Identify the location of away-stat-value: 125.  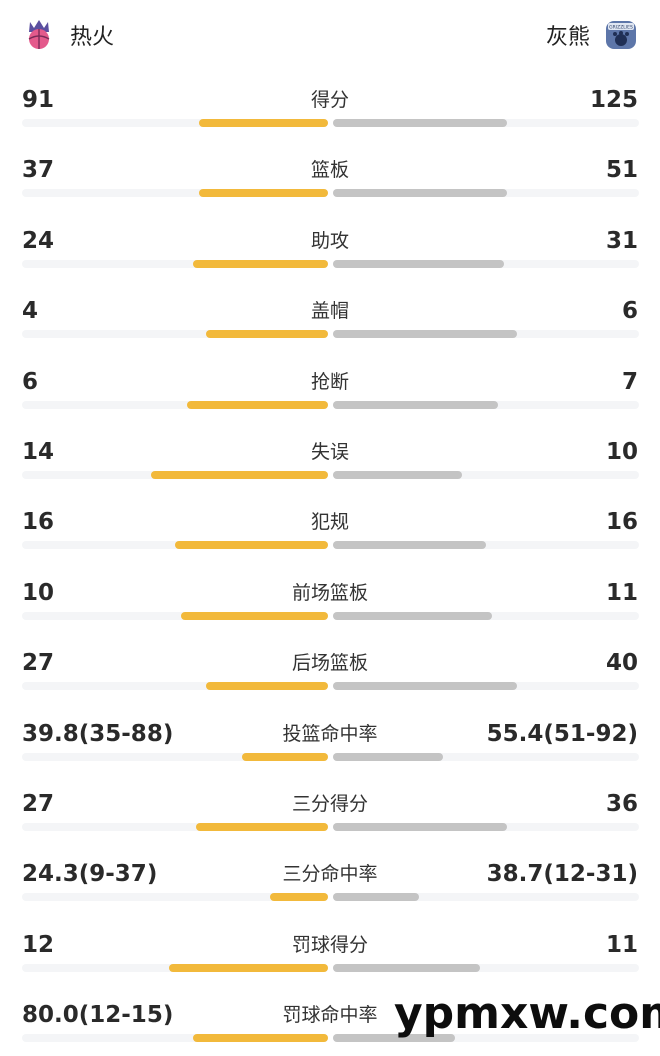
(613, 100).